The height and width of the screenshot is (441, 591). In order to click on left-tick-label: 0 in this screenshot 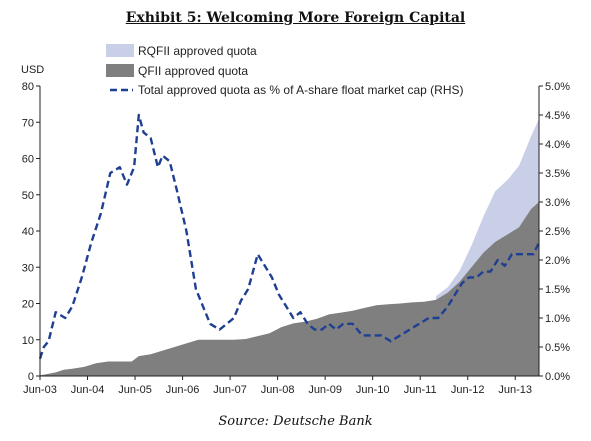, I will do `click(31, 377)`.